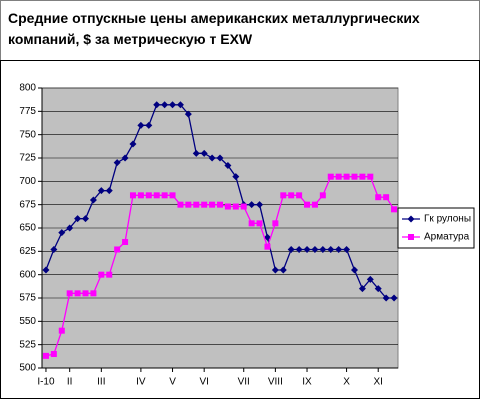  Describe the element at coordinates (27, 251) in the screenshot. I see `y-tick-label: 625` at that location.